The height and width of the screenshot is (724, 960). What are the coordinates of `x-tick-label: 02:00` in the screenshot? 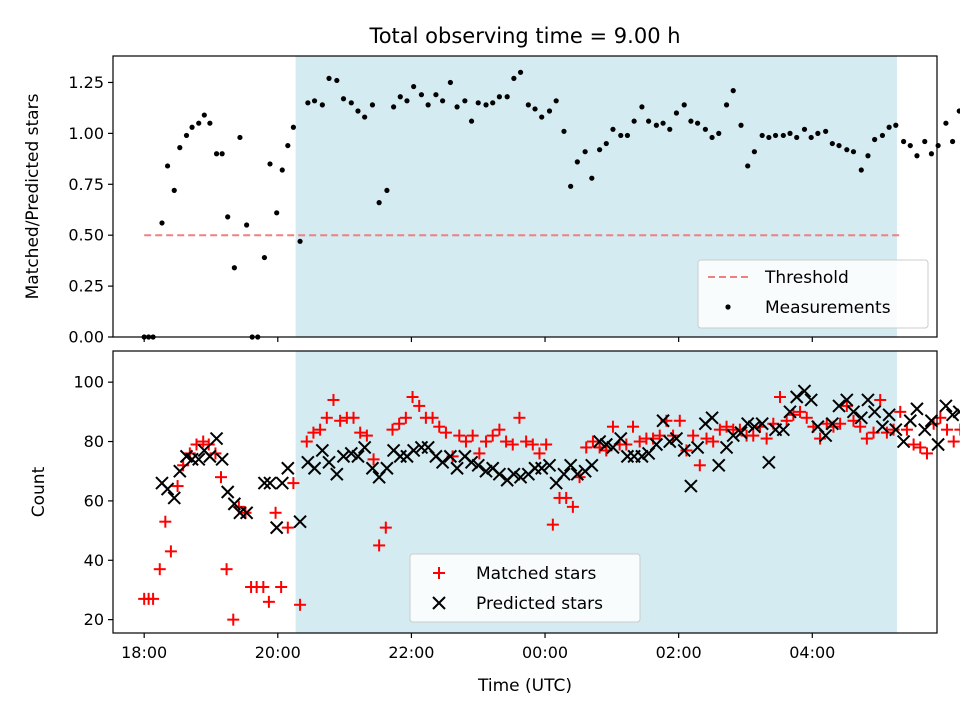 It's located at (679, 652).